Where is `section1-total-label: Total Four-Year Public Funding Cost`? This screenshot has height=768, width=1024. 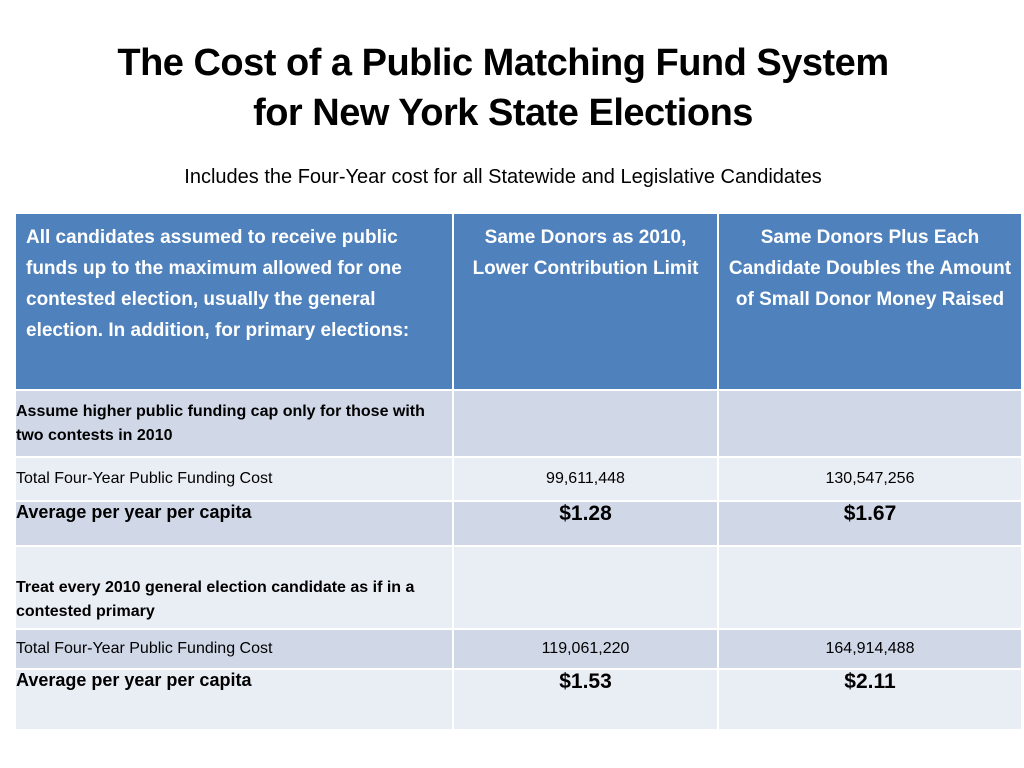
section1-total-label: Total Four-Year Public Funding Cost is located at coordinates (234, 479).